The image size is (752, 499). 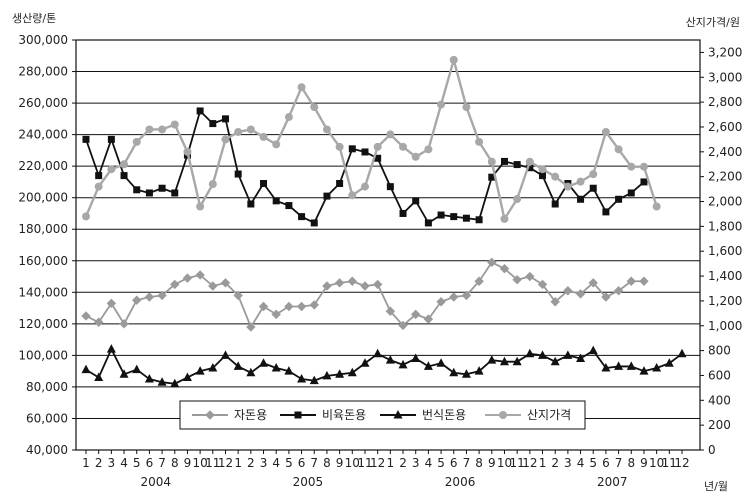 I want to click on x-tick-label: 7, so click(x=467, y=463).